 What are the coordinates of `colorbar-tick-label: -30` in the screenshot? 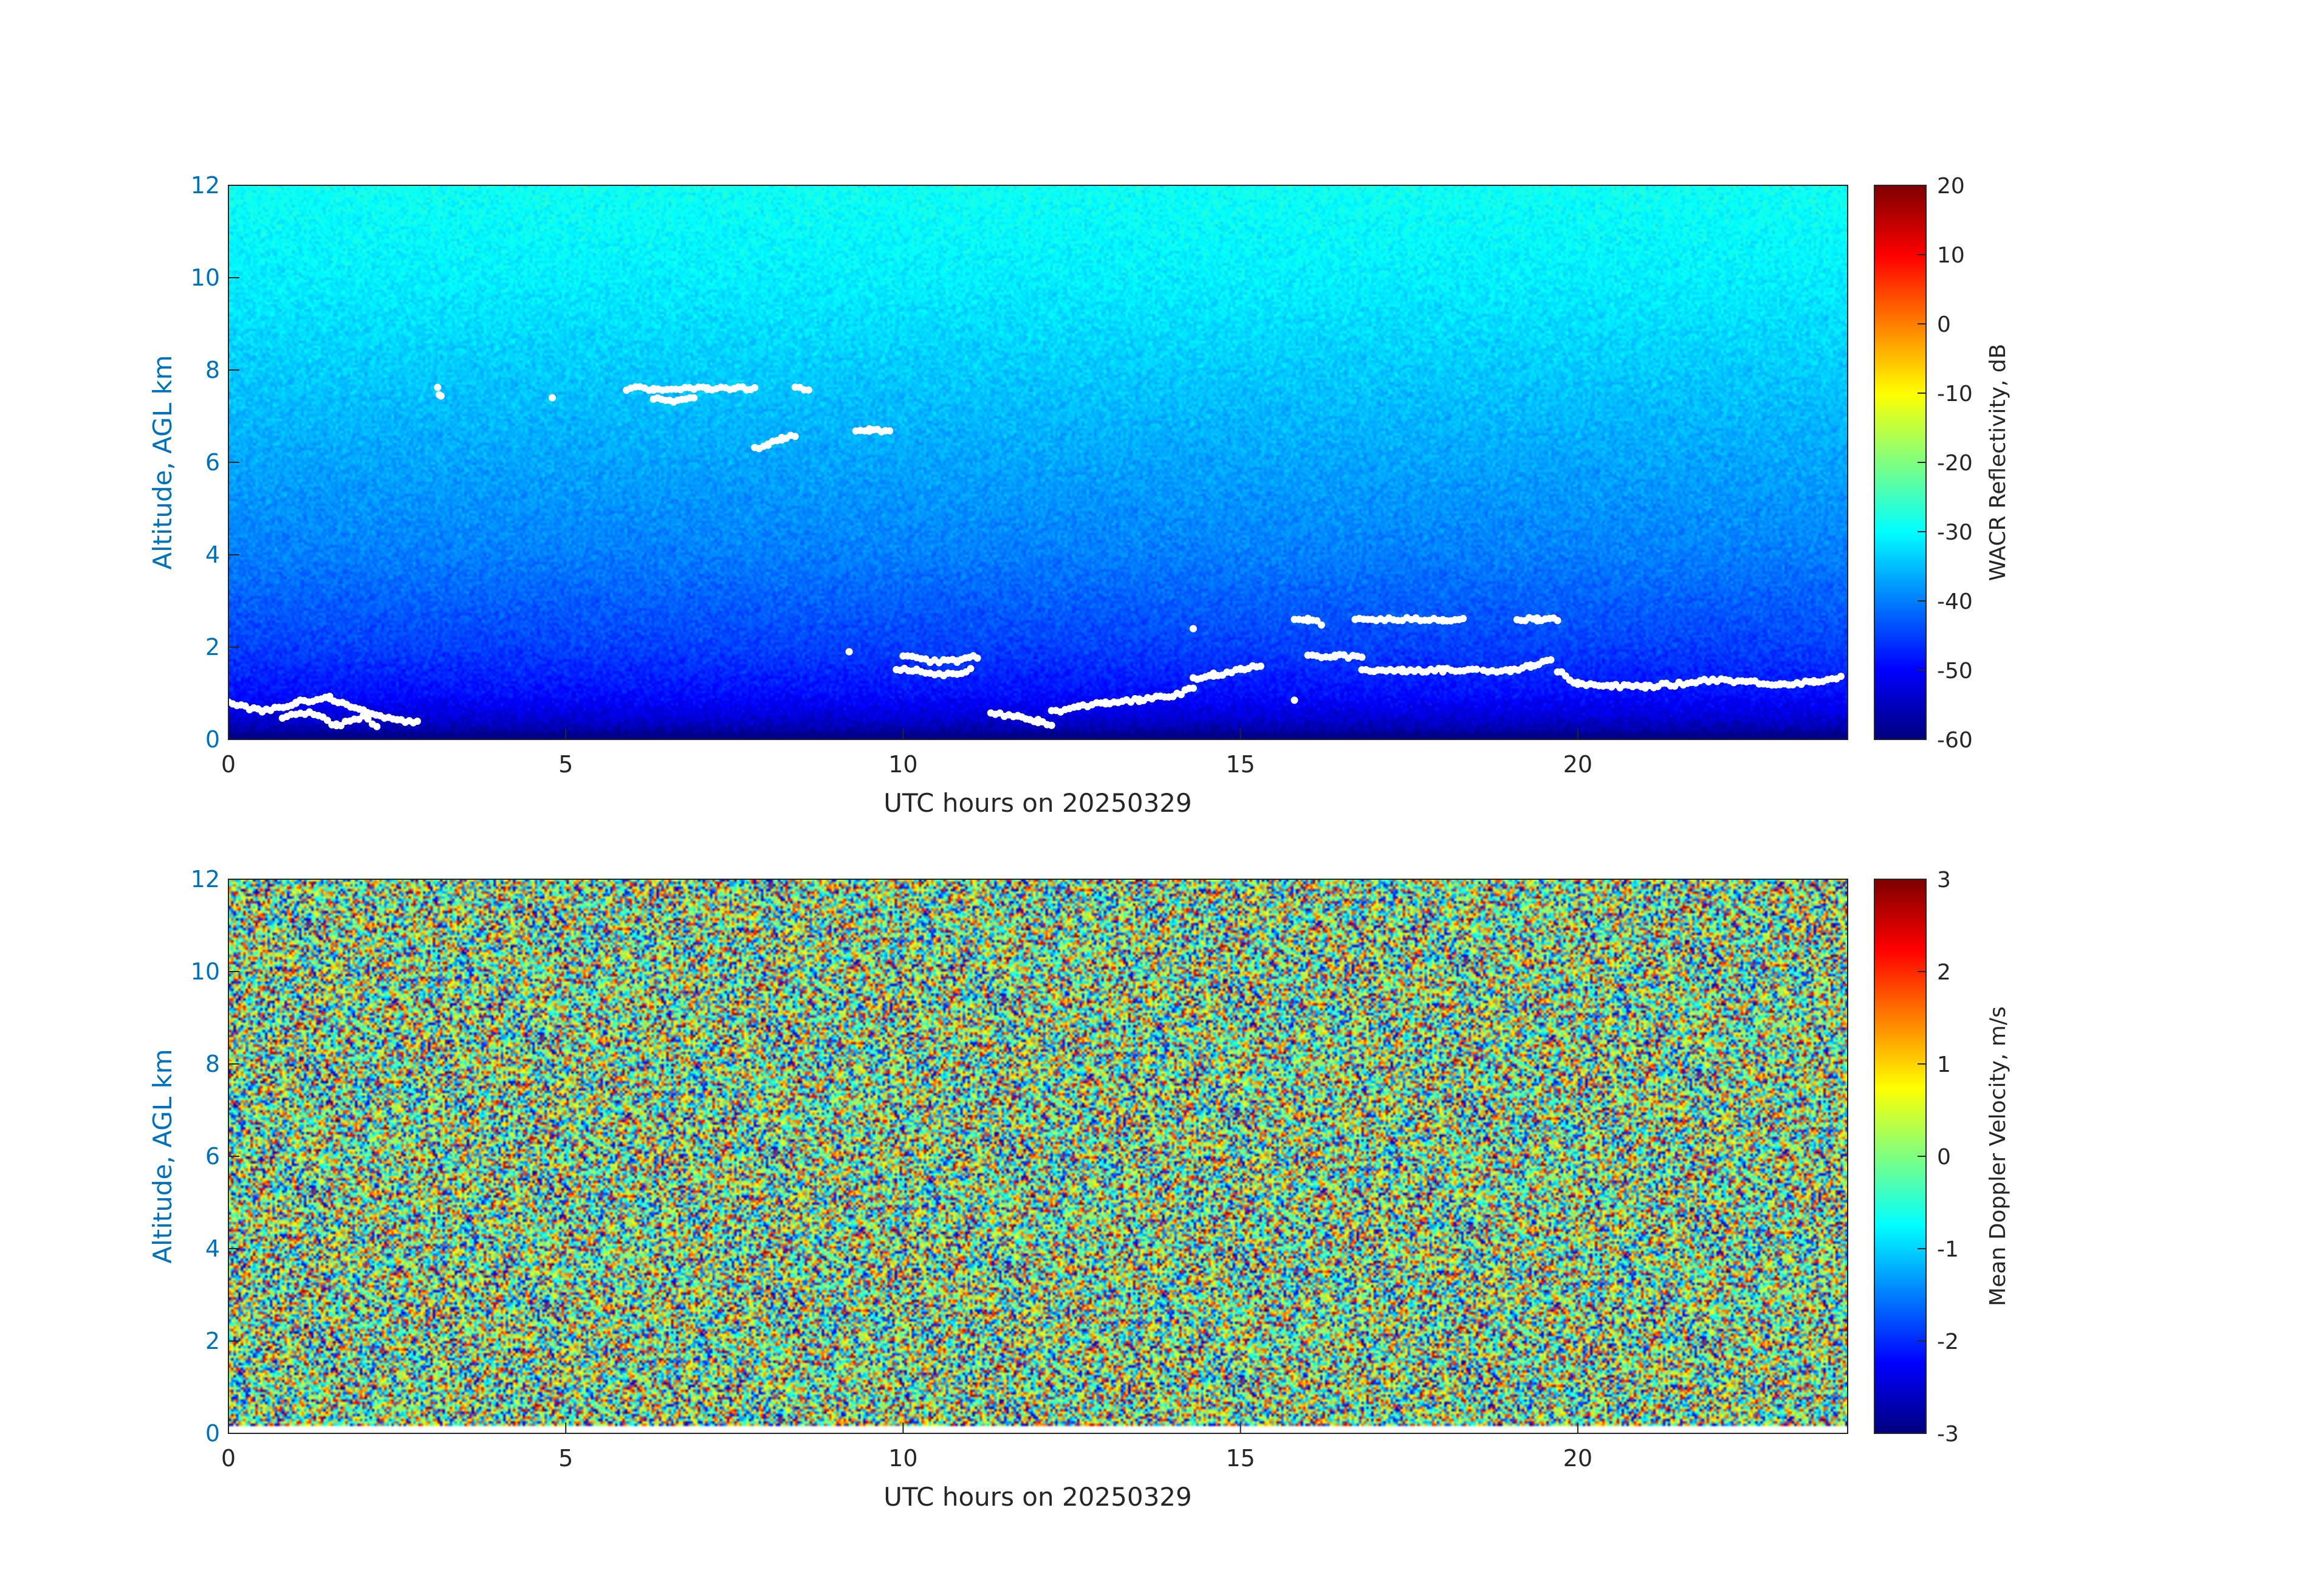 It's located at (1955, 532).